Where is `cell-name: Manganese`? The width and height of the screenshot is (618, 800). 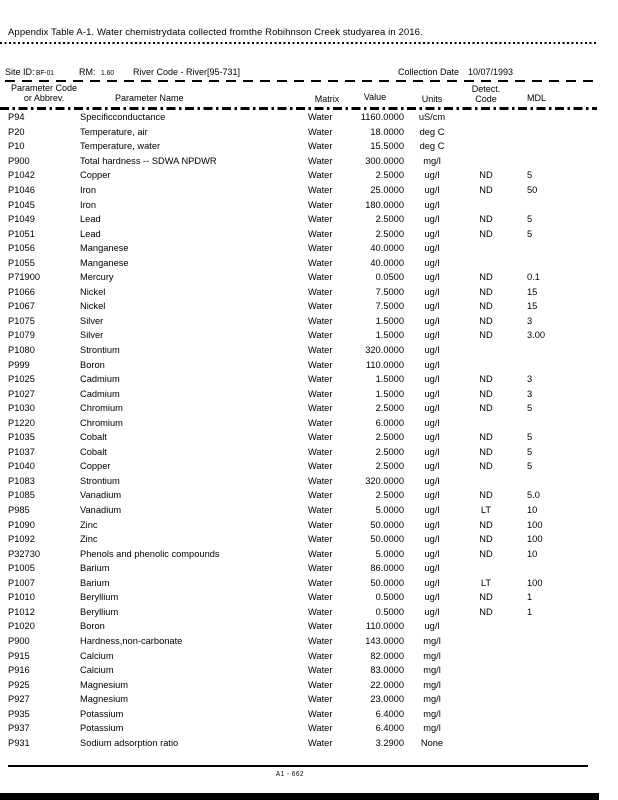
cell-name: Manganese is located at coordinates (104, 262).